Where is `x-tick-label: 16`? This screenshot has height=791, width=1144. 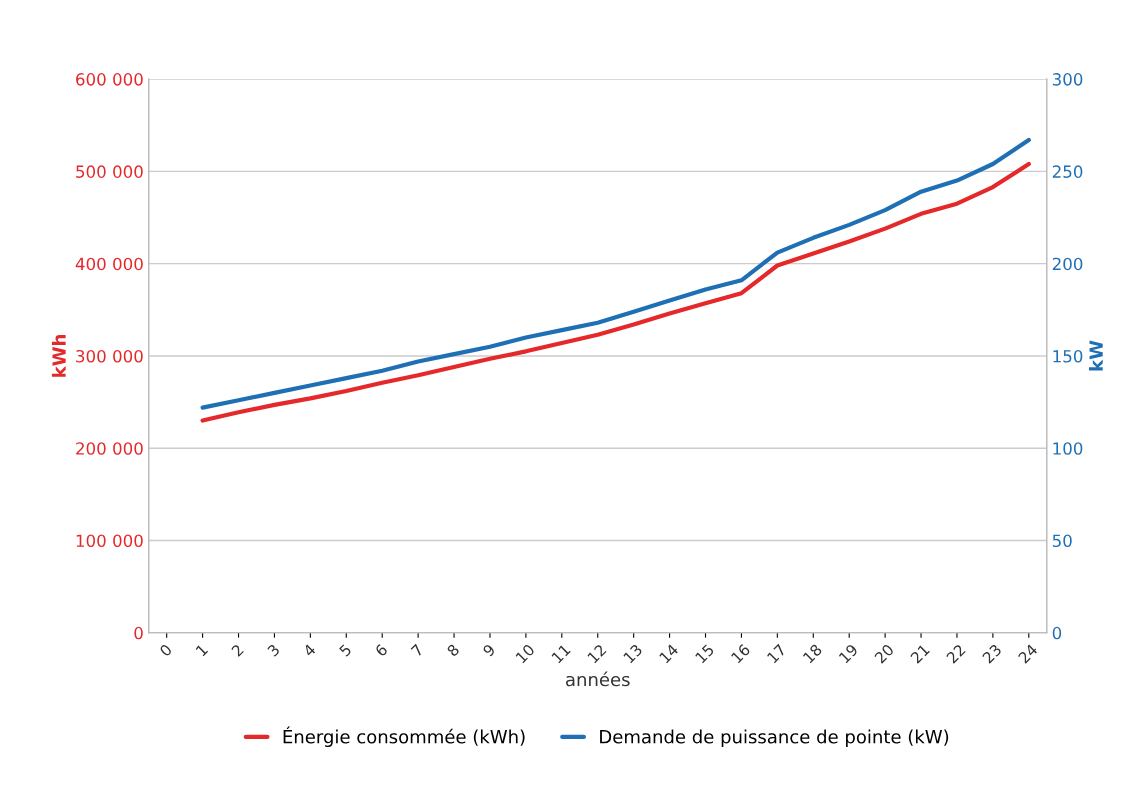
x-tick-label: 16 is located at coordinates (740, 653).